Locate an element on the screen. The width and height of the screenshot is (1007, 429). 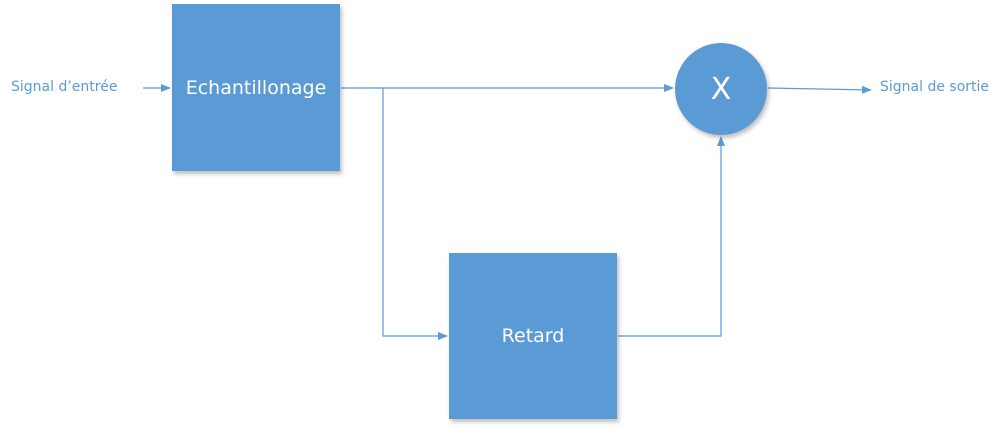
delay-block-label: Retard is located at coordinates (533, 336).